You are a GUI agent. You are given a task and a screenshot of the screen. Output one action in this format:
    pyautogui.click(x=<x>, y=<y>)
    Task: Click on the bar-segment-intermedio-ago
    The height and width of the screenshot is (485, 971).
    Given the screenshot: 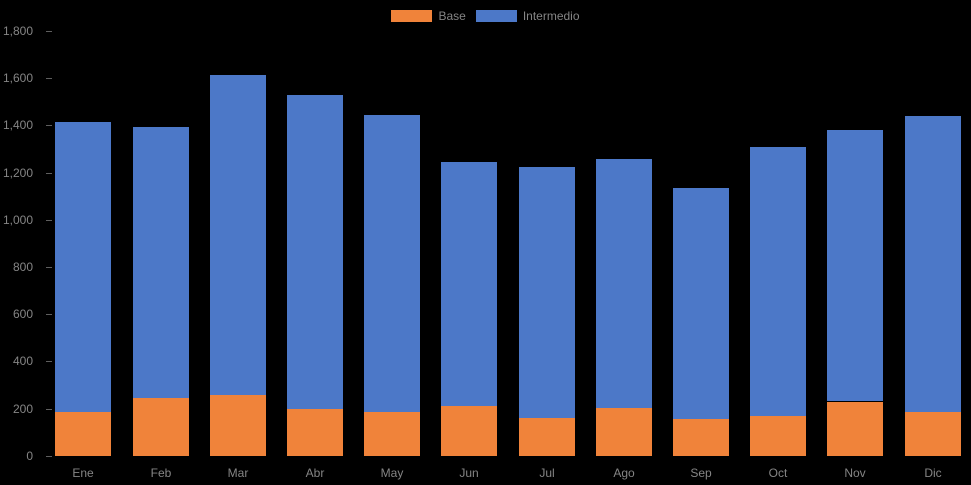 What is the action you would take?
    pyautogui.click(x=624, y=283)
    